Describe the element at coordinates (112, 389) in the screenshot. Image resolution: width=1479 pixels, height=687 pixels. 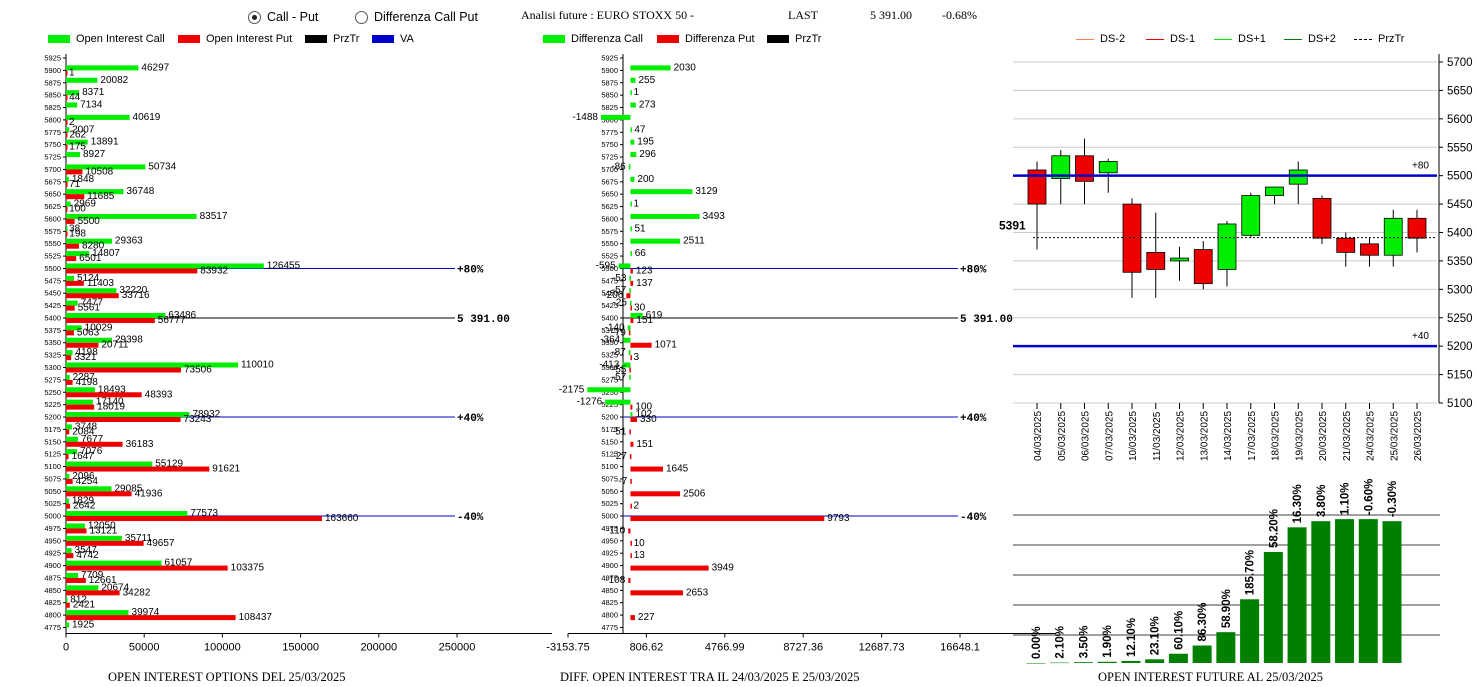
I see `oi-bar-label: 18493` at that location.